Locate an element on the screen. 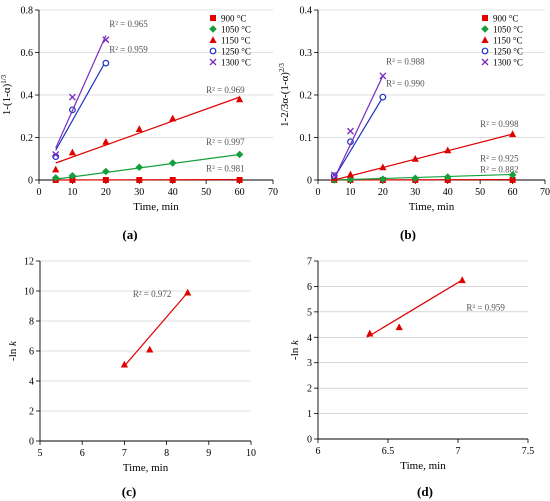  series-900c: R² = 0.981 is located at coordinates (148, 173).